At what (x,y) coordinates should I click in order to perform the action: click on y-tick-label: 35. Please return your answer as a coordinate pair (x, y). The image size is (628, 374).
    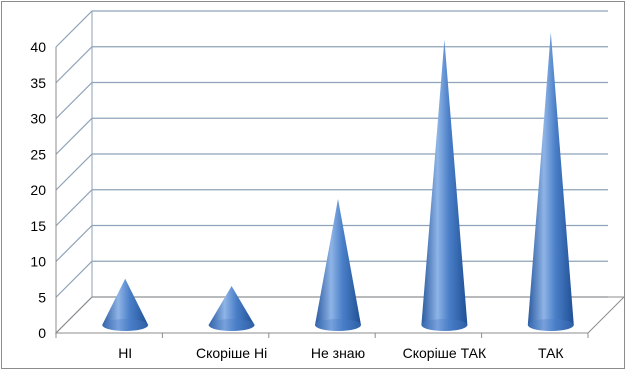
    Looking at the image, I should click on (38, 83).